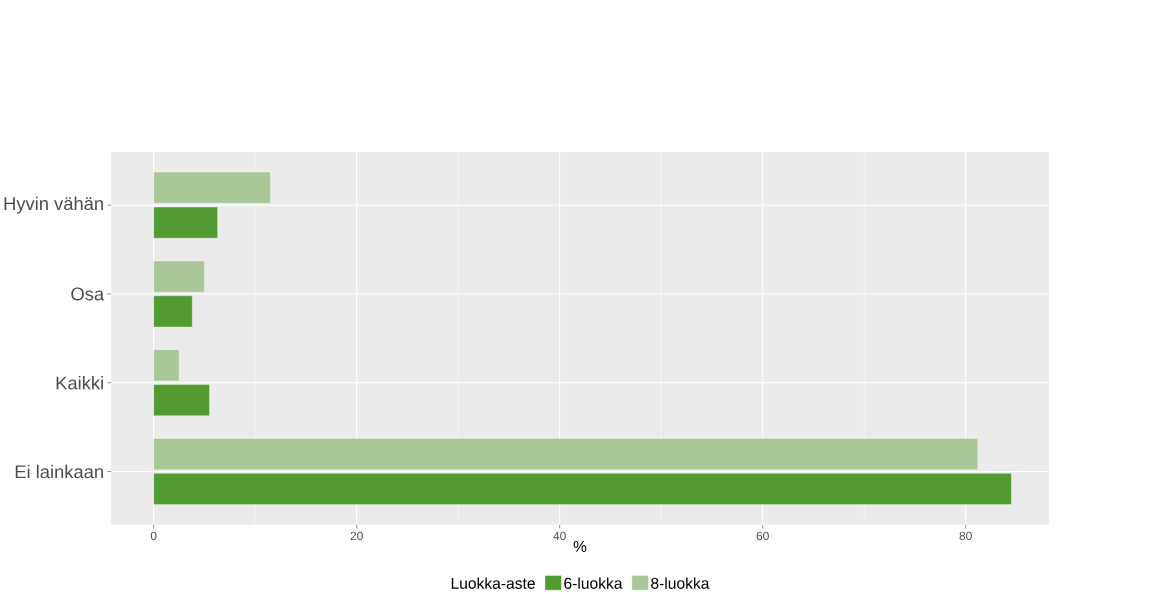 The image size is (1173, 594). What do you see at coordinates (593, 583) in the screenshot?
I see `legend-label: 6-luokka` at bounding box center [593, 583].